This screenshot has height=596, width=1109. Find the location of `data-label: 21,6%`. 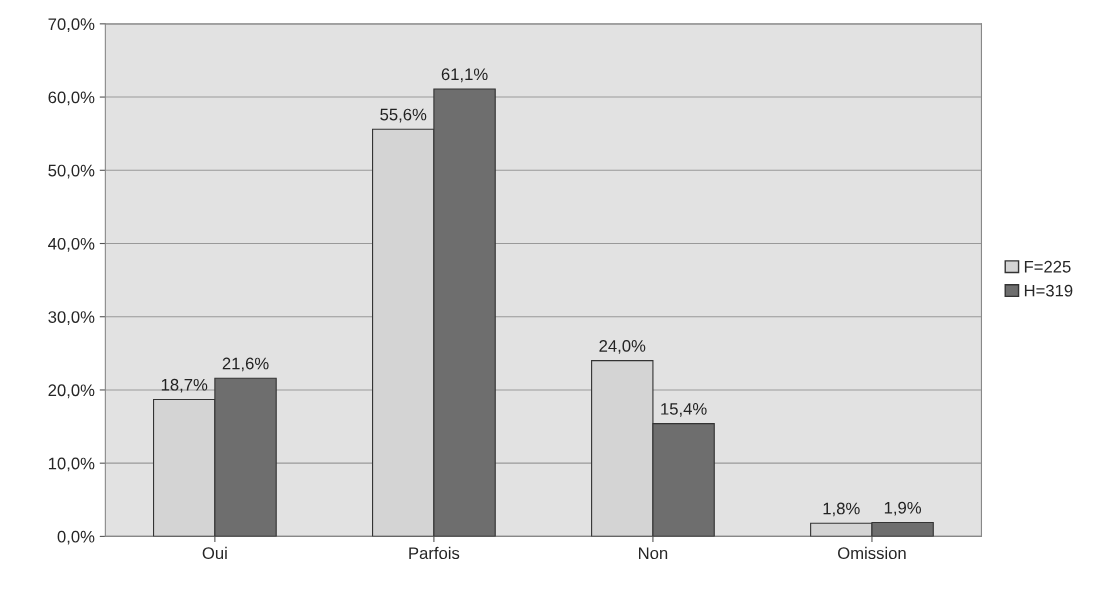

data-label: 21,6% is located at coordinates (245, 364).